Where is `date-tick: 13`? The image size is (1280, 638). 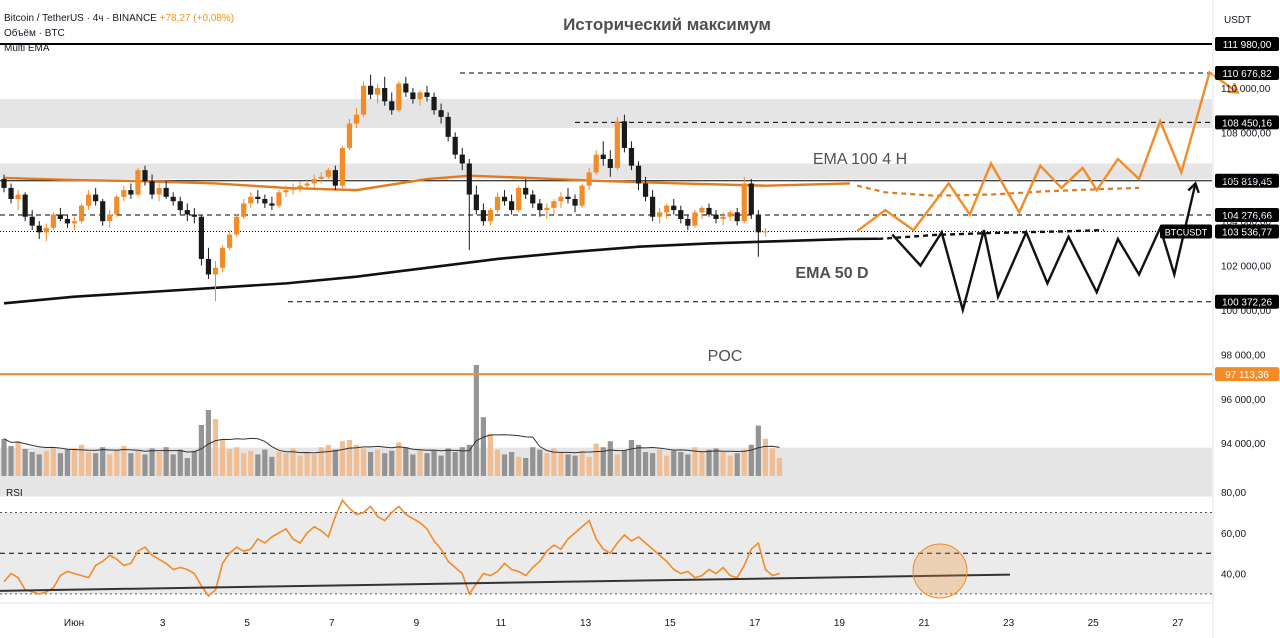
date-tick: 13 is located at coordinates (586, 623).